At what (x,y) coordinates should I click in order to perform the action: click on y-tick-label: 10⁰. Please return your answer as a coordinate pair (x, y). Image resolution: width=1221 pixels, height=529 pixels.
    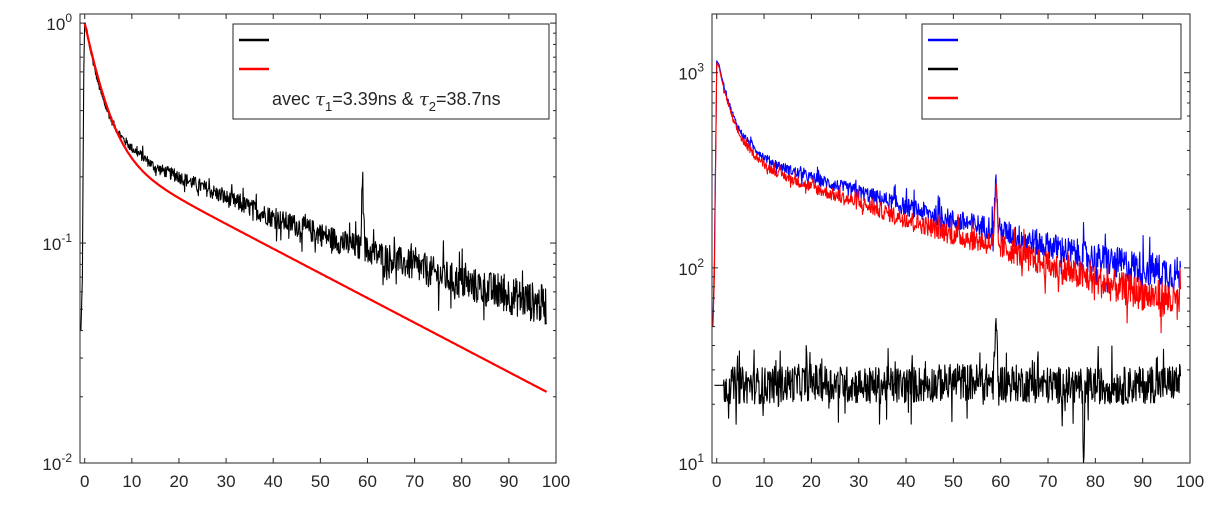
    Looking at the image, I should click on (59, 22).